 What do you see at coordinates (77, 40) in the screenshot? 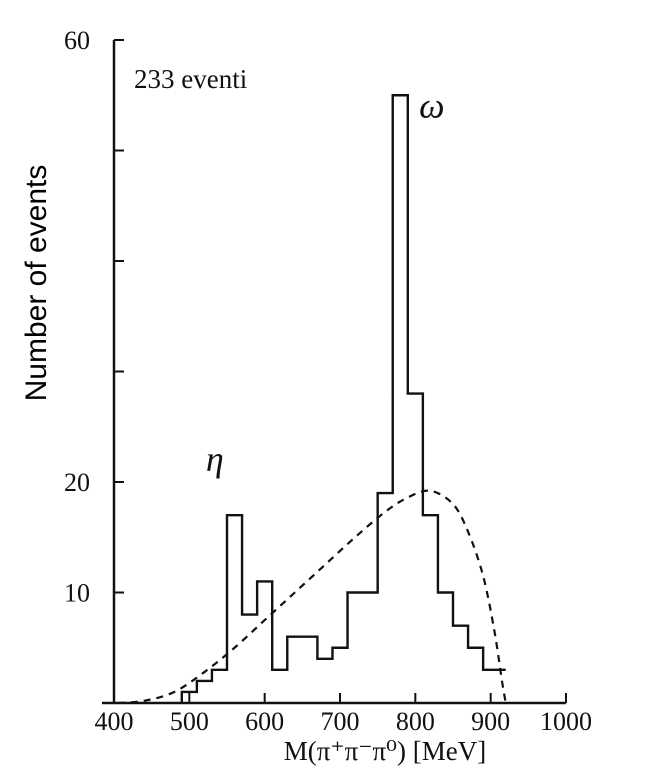
I see `y-tick-label: 60` at bounding box center [77, 40].